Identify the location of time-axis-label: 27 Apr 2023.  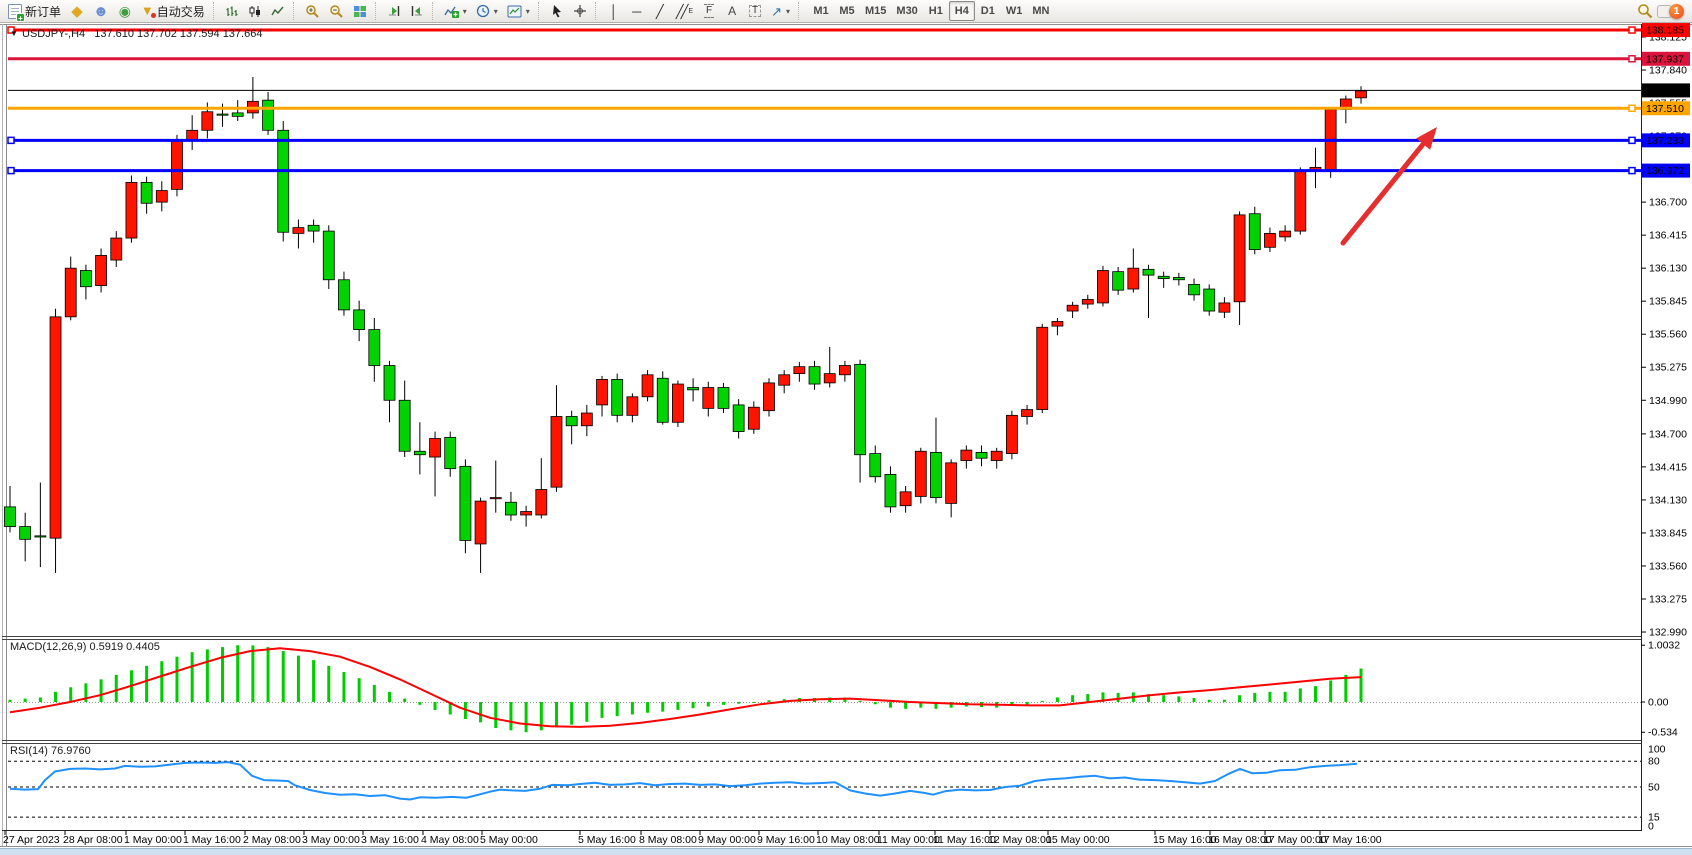
(31, 840).